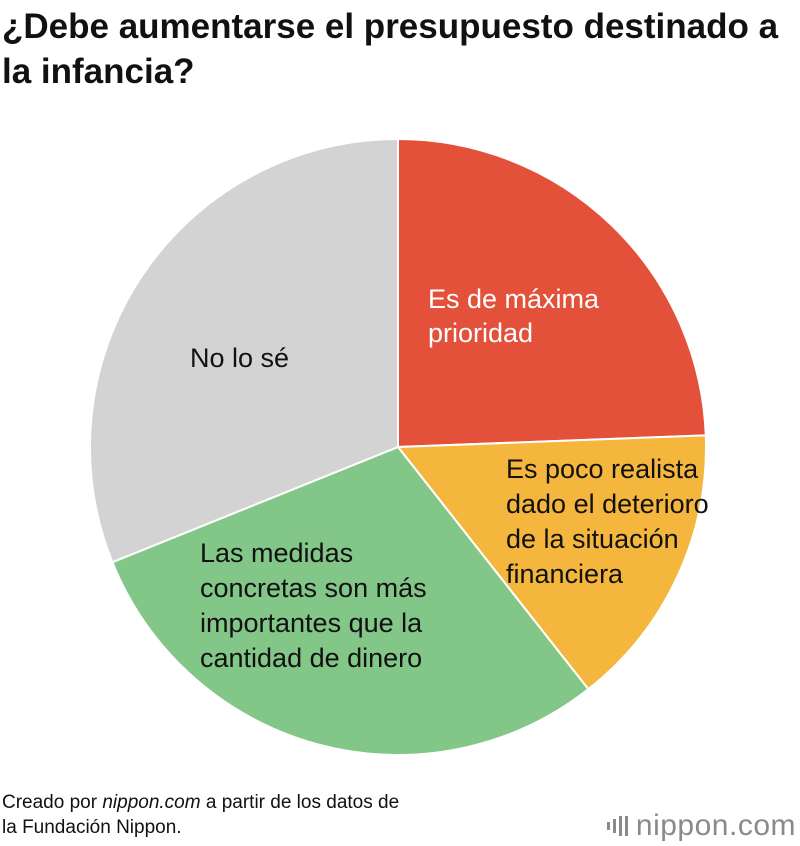 The width and height of the screenshot is (800, 846). What do you see at coordinates (276, 553) in the screenshot?
I see `slice-label-line: Las medidas` at bounding box center [276, 553].